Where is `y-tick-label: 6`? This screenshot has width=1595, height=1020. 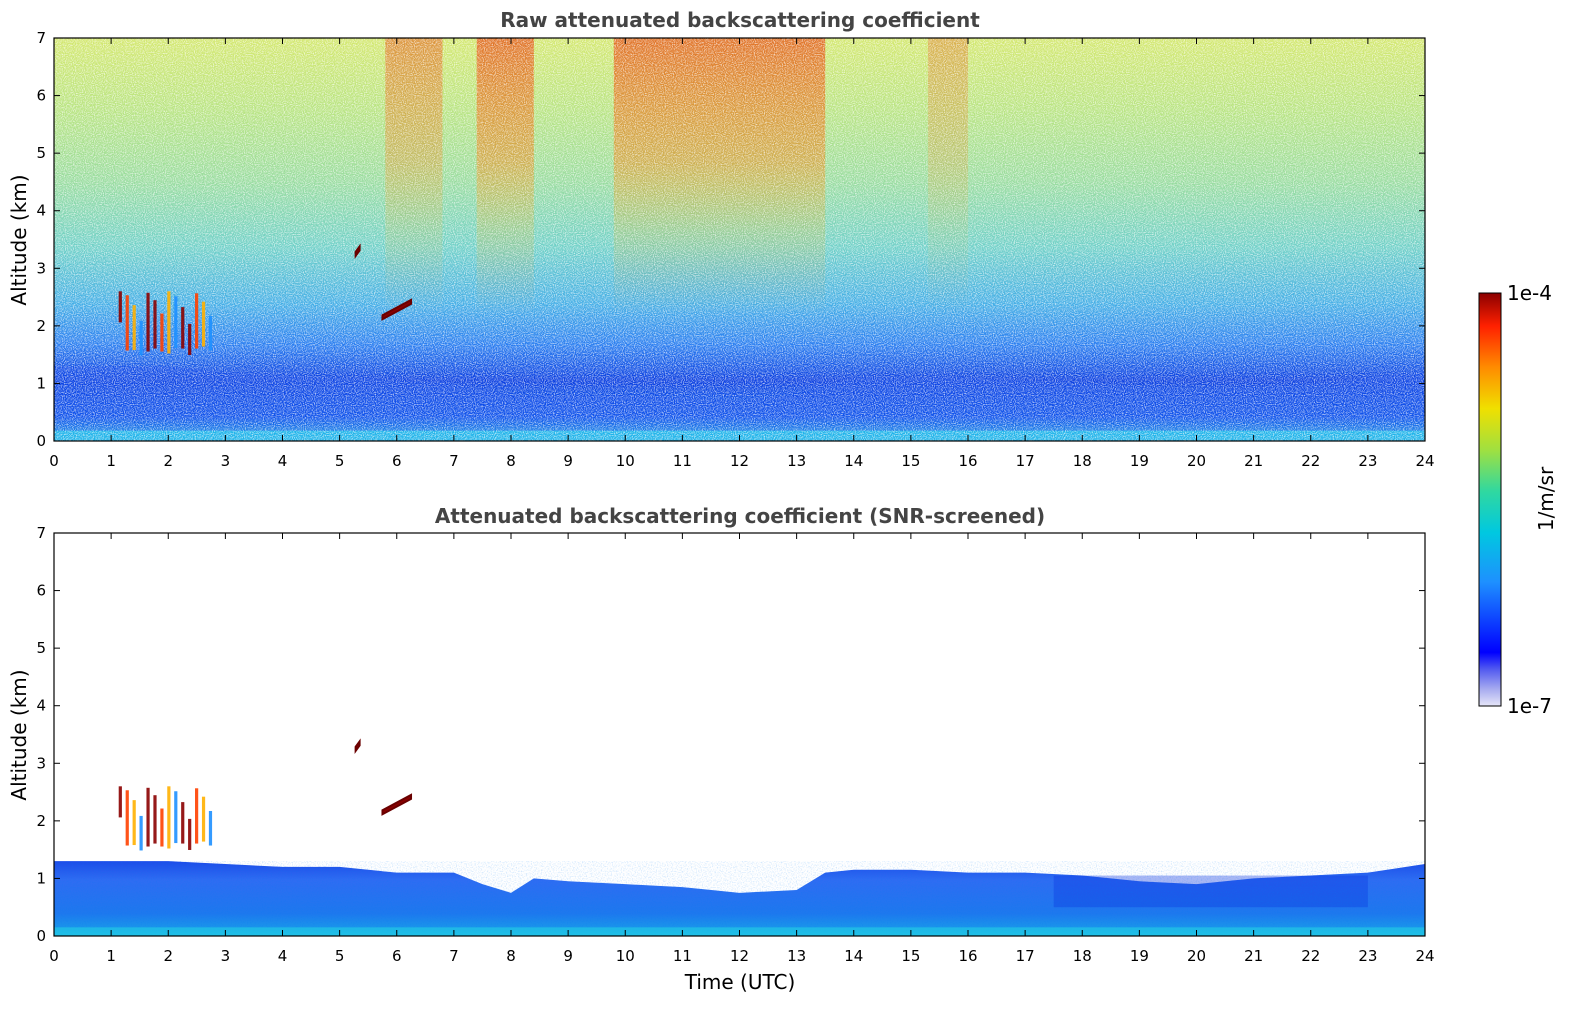
y-tick-label: 6 is located at coordinates (41, 591).